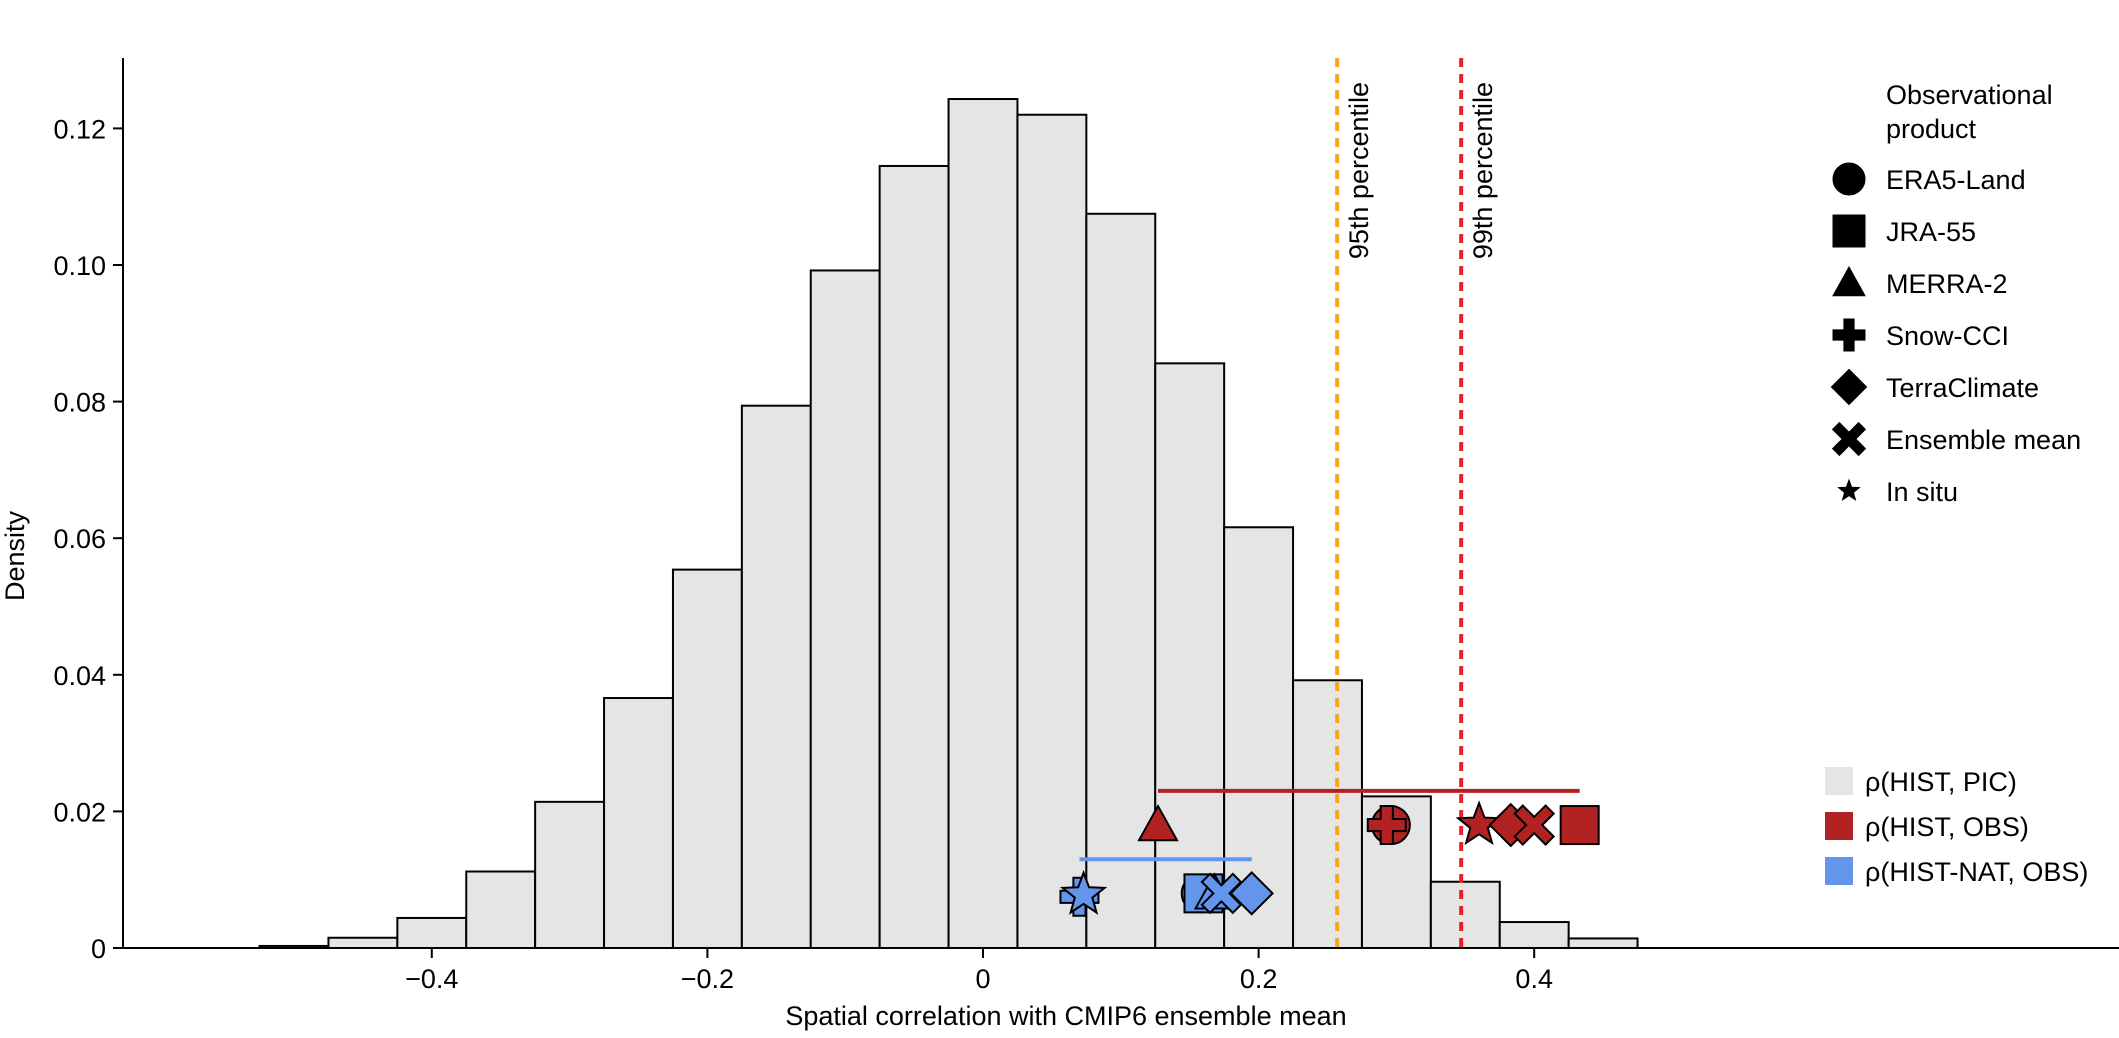 This screenshot has height=1038, width=2119. I want to click on percentile-label-99: 99th percentile, so click(1483, 170).